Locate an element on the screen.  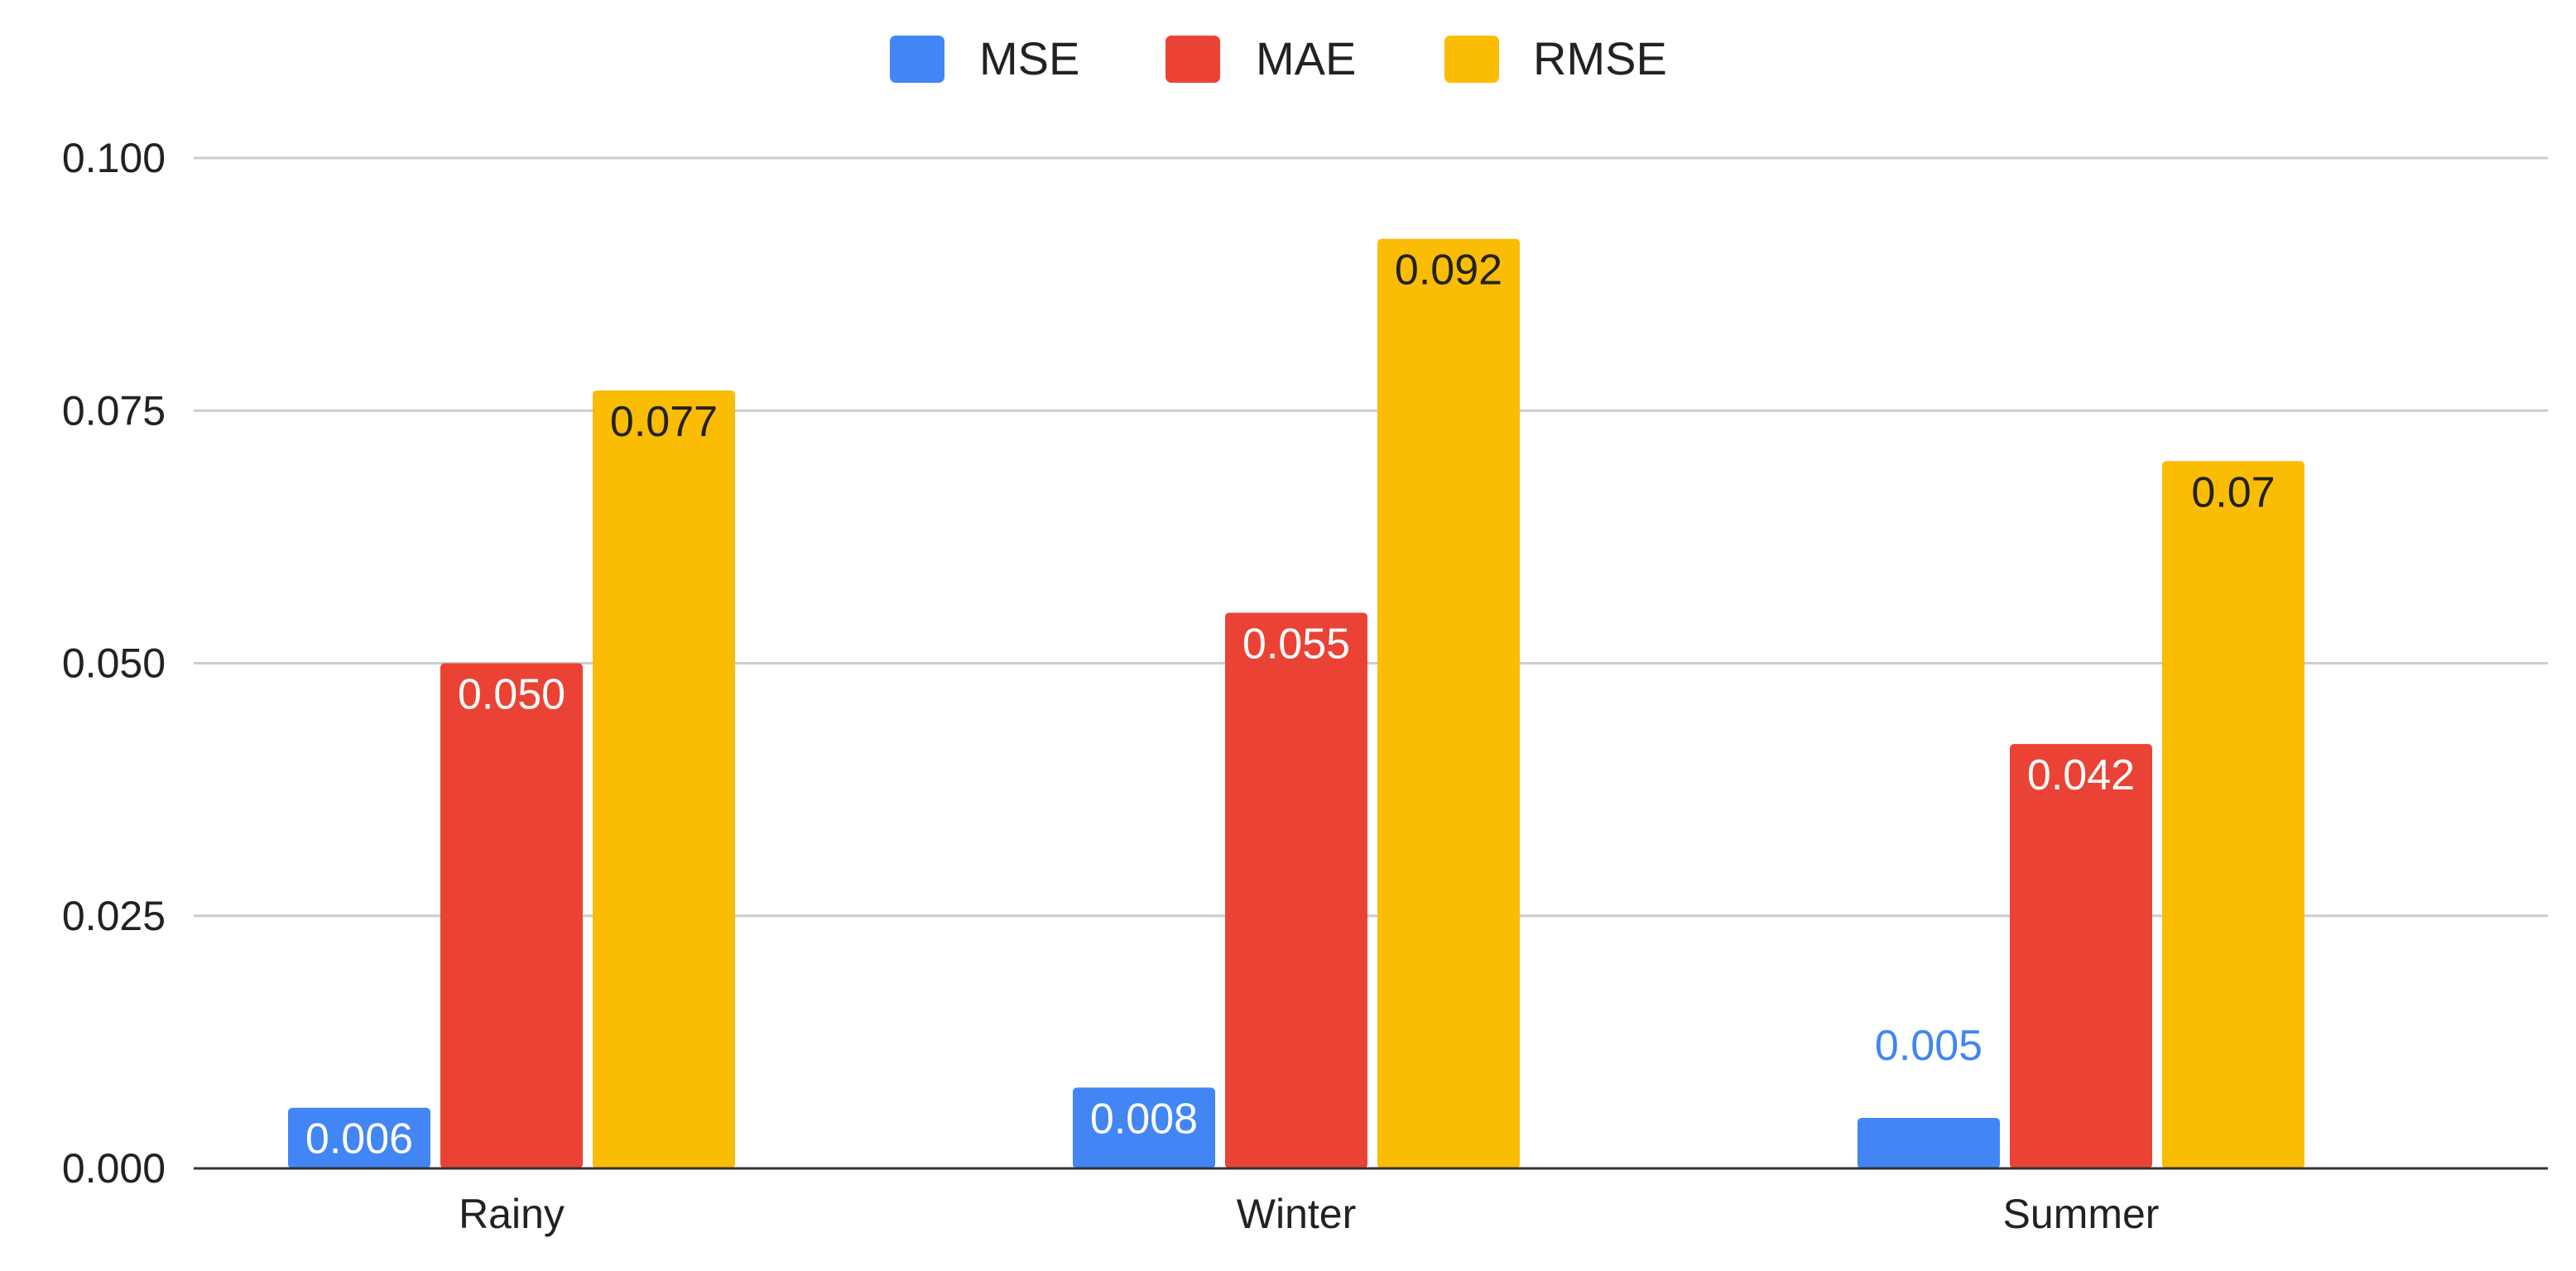
x-axis: Rainy Winter Summer is located at coordinates (1371, 1202).